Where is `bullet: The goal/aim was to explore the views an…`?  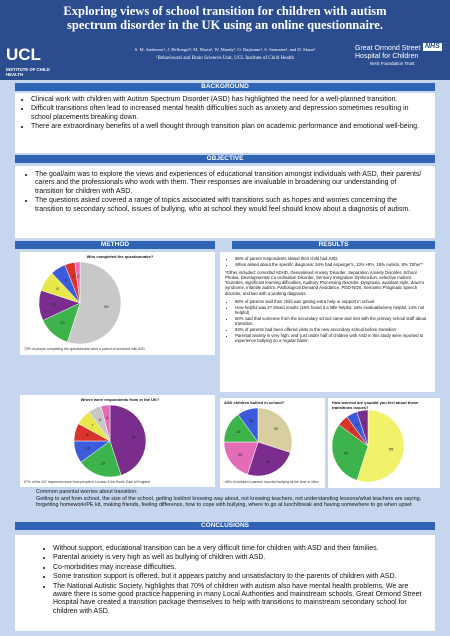
bullet: The goal/aim was to explore the views an… is located at coordinates (230, 183).